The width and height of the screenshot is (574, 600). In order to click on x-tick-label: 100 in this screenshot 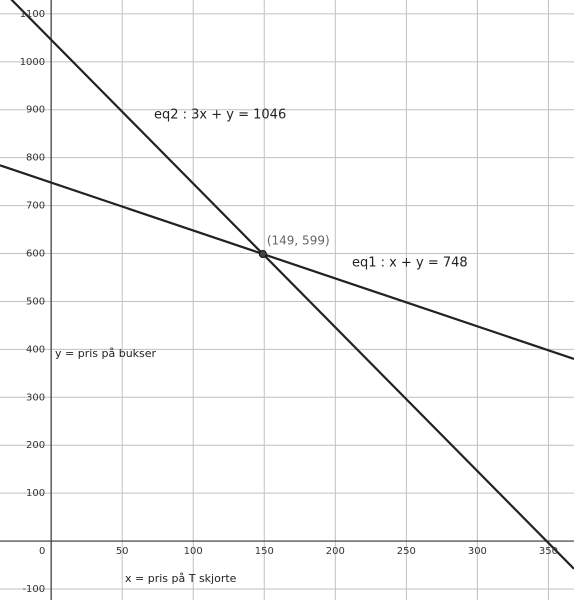, I will do `click(193, 551)`.